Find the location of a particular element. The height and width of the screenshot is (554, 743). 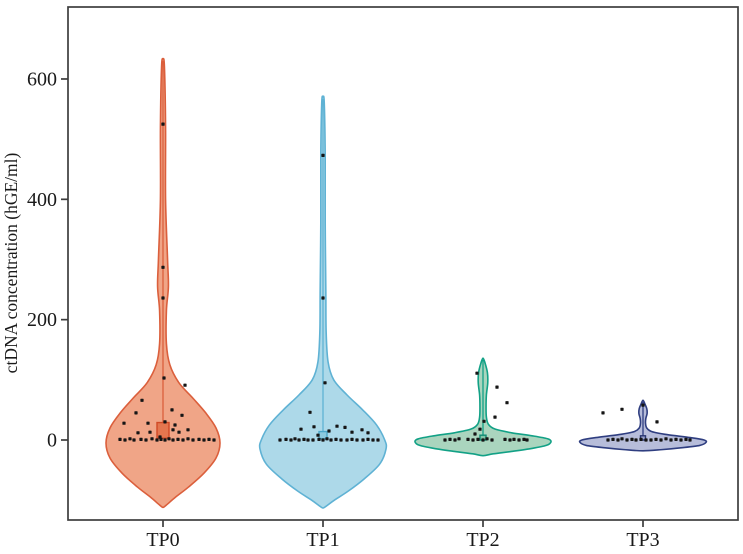

jitter-points-tp0 is located at coordinates (167, 282).